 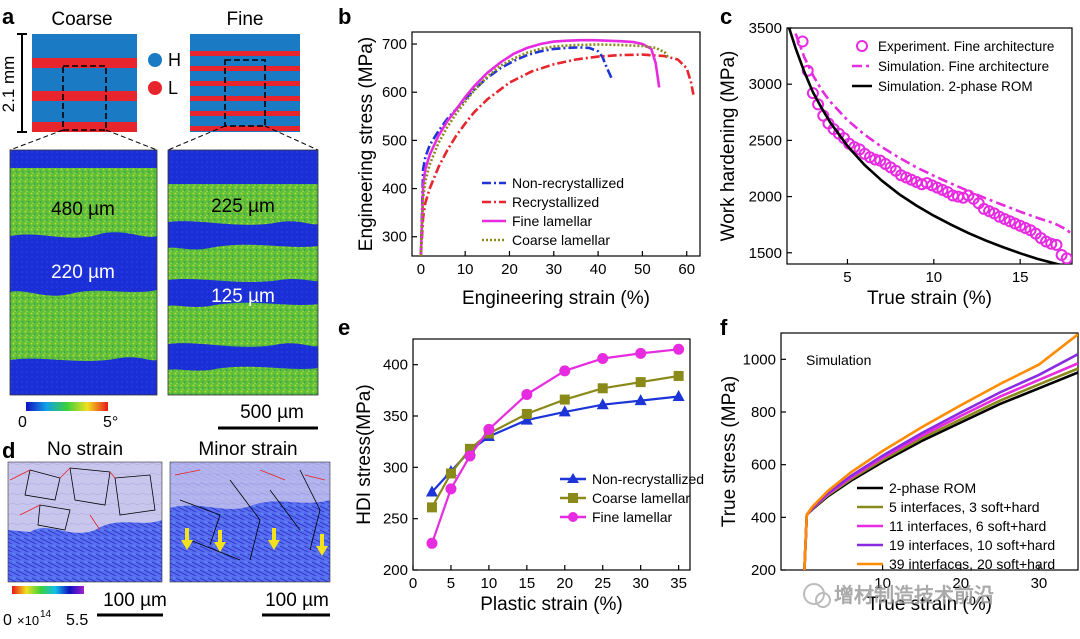 What do you see at coordinates (22, 422) in the screenshot?
I see `kam-colorbar-min: 0` at bounding box center [22, 422].